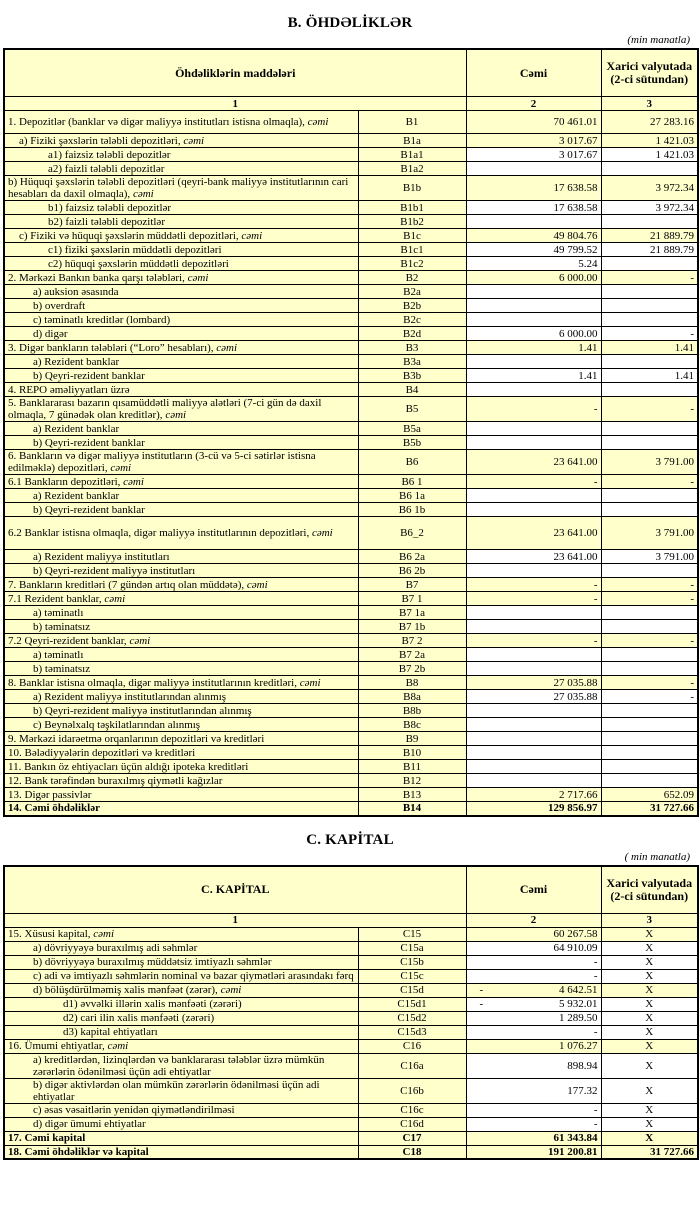  I want to click on row-code: B2b, so click(412, 305).